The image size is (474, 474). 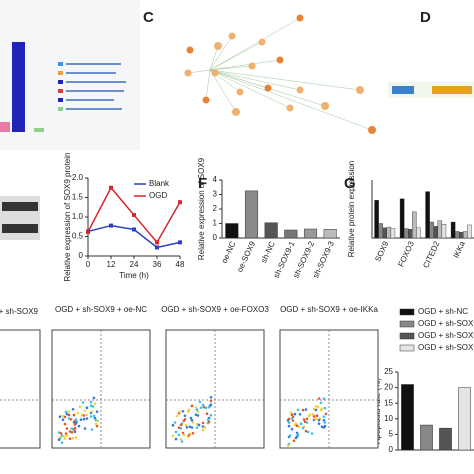 I want to click on y-tick-label: 25, so click(x=388, y=371).